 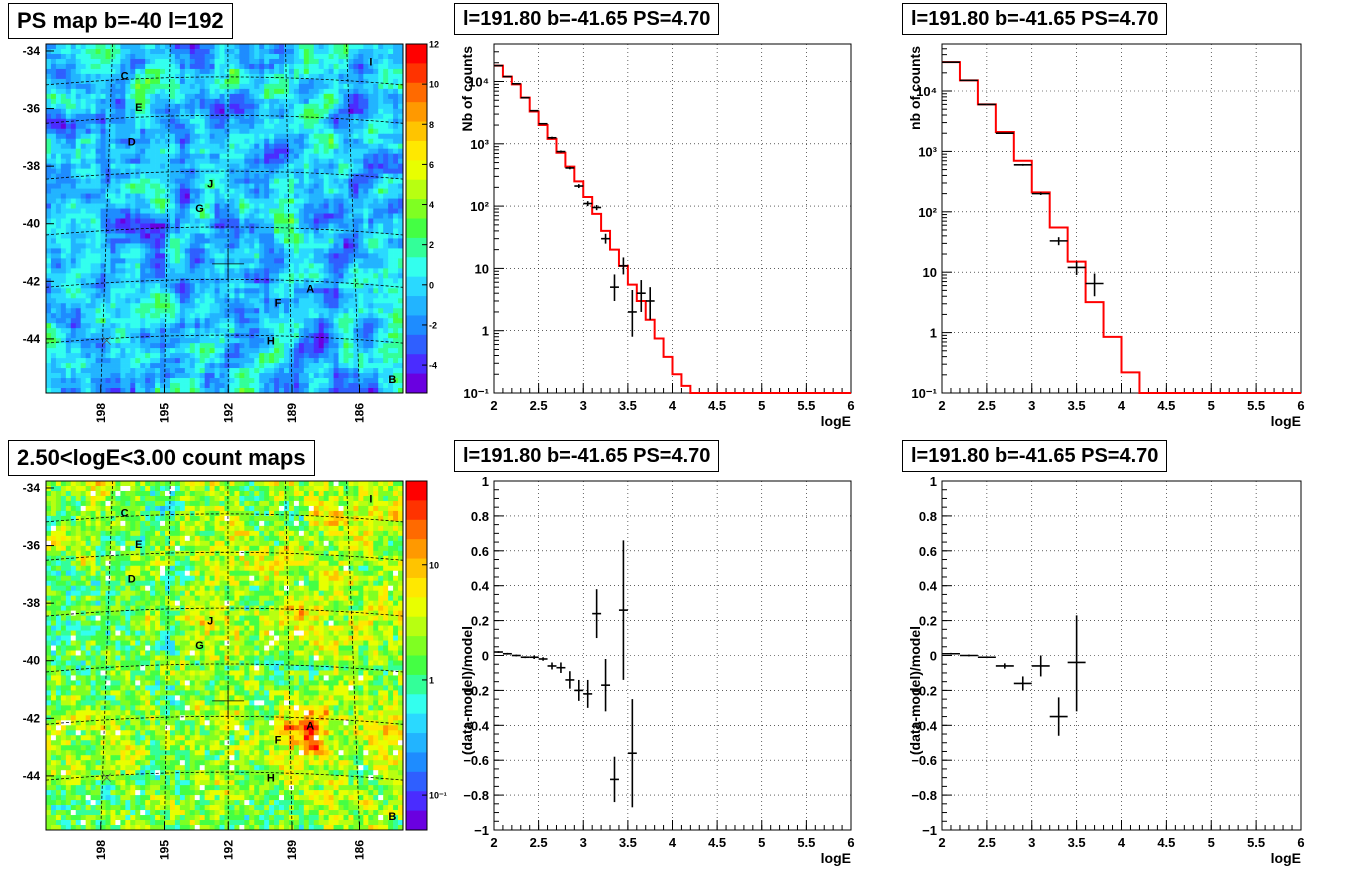 I want to click on ytick-label: −0.8, so click(x=476, y=795).